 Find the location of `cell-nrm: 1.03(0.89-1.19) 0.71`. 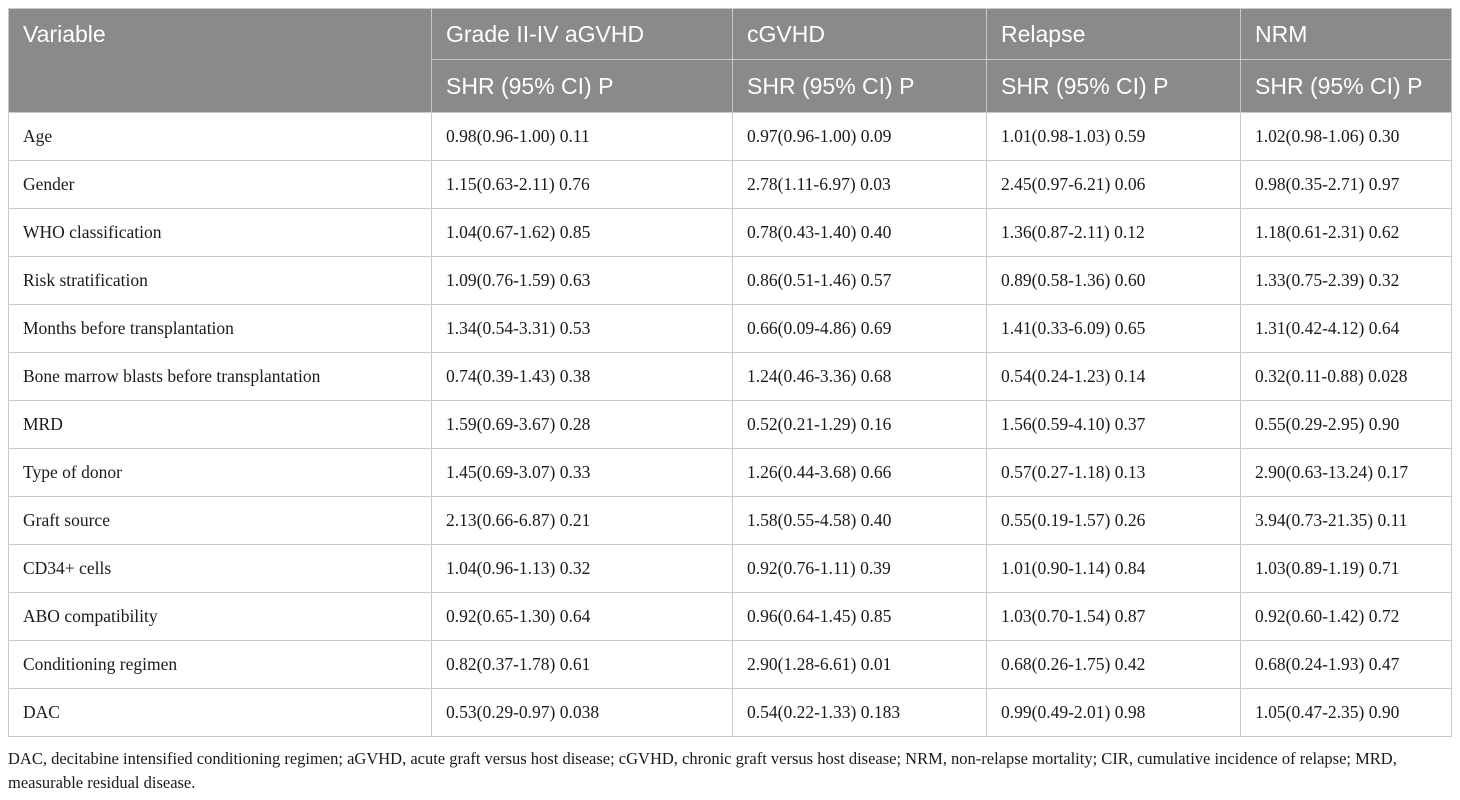

cell-nrm: 1.03(0.89-1.19) 0.71 is located at coordinates (1346, 568).